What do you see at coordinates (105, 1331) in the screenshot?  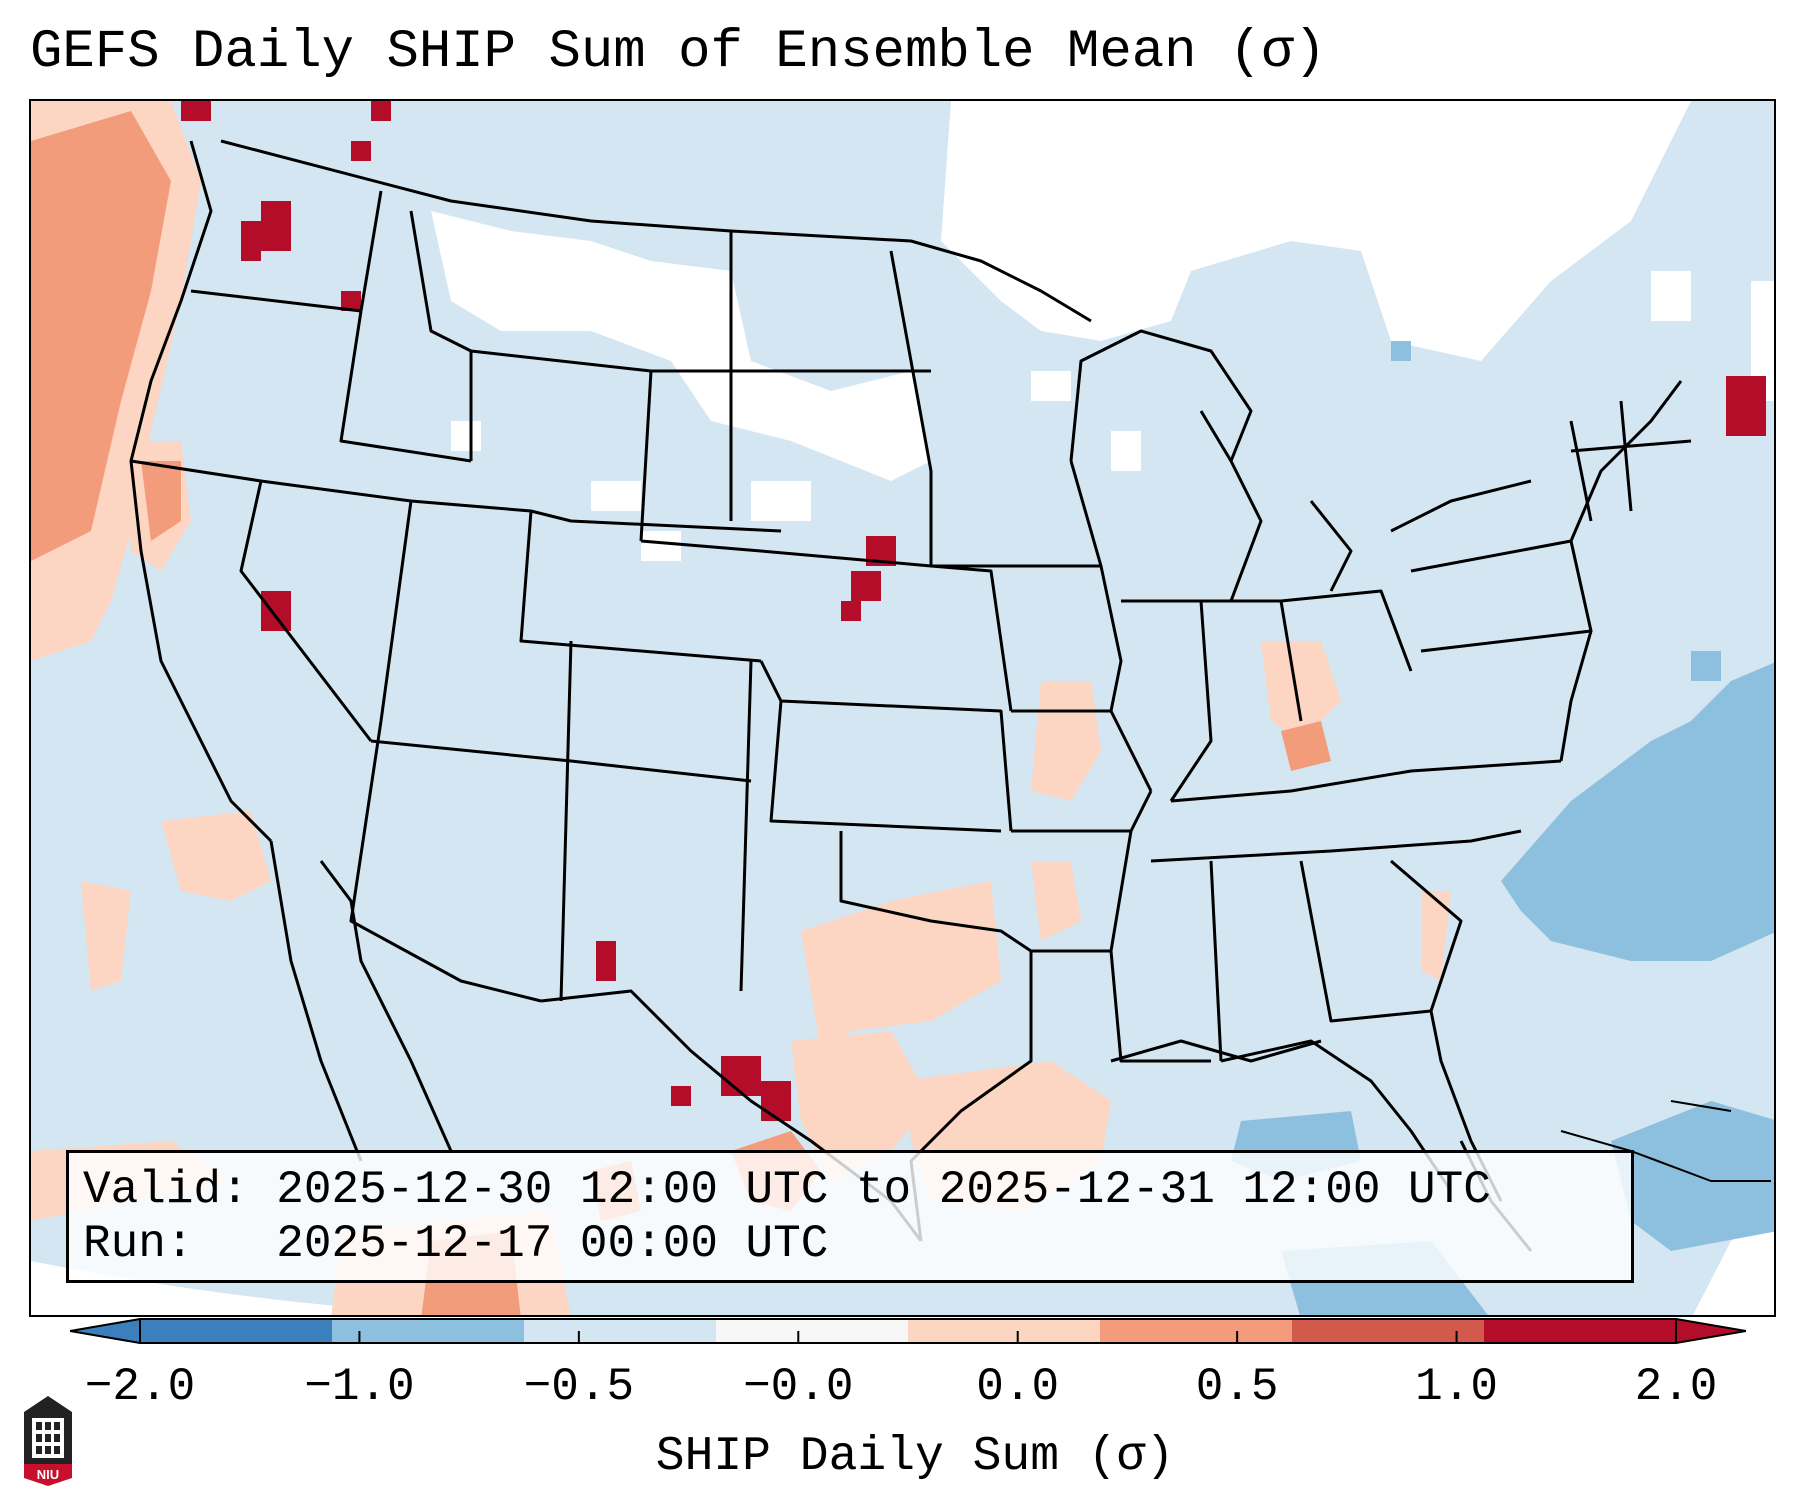 I see `colorbar-extend-low` at bounding box center [105, 1331].